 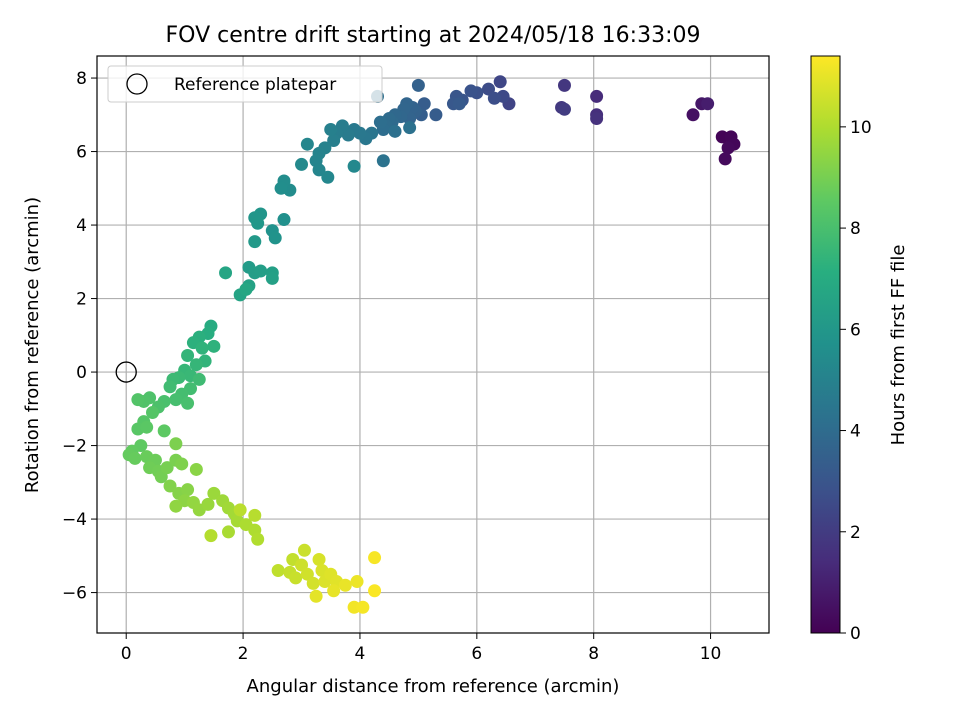 I want to click on colorbar-tick-label: 8, so click(x=855, y=229).